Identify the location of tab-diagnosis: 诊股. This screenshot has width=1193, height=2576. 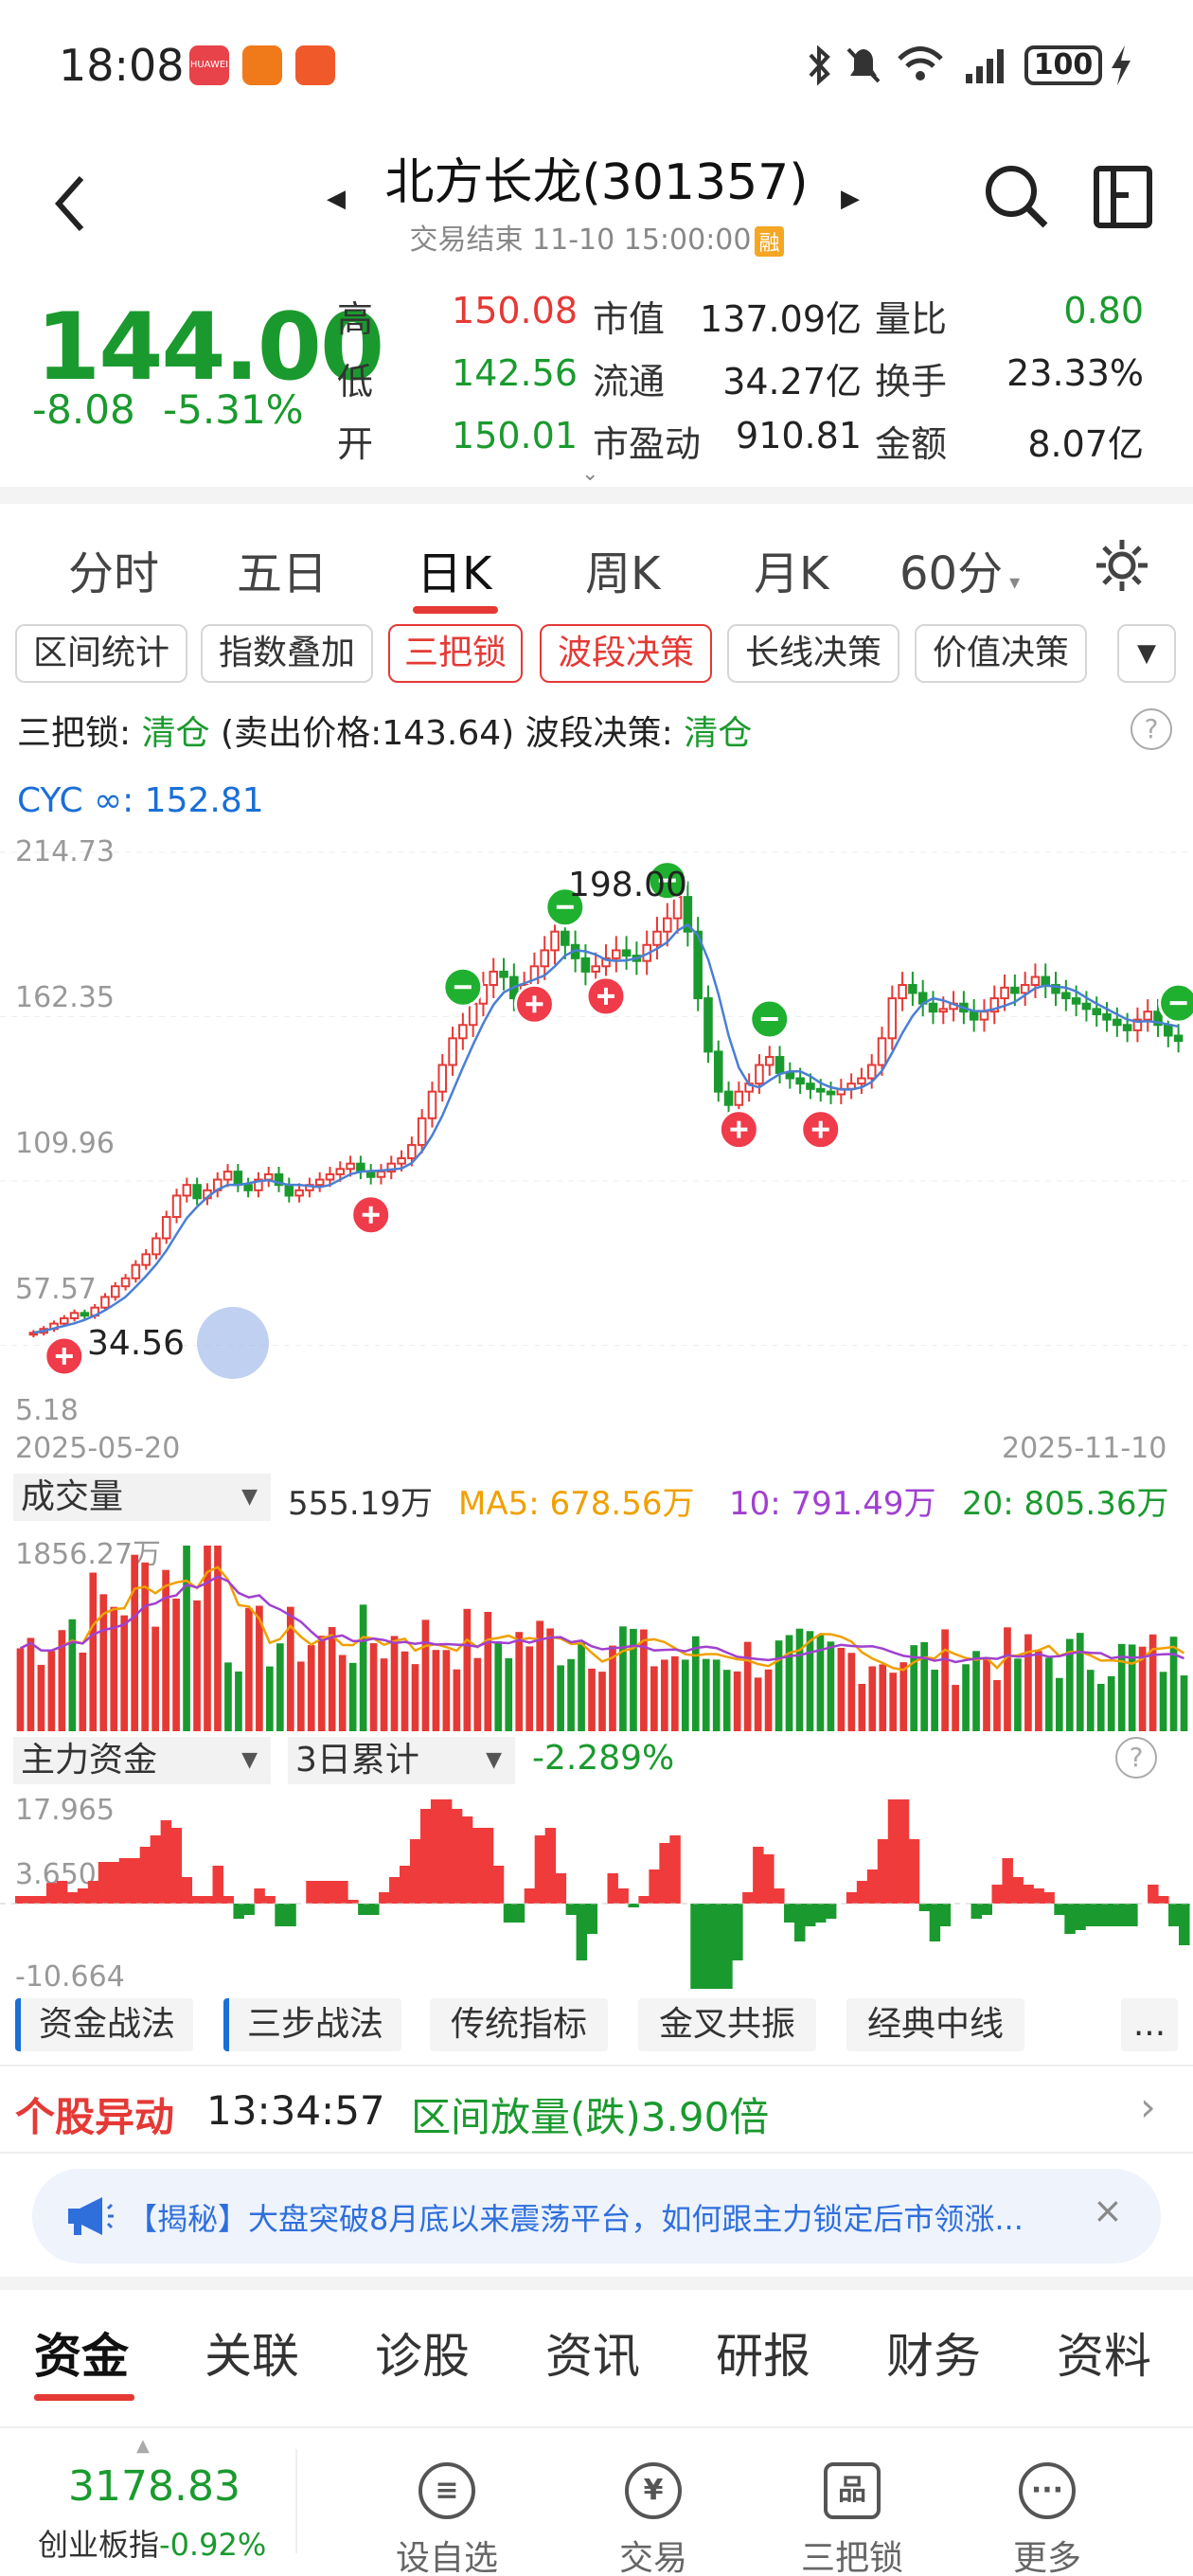
(422, 2356).